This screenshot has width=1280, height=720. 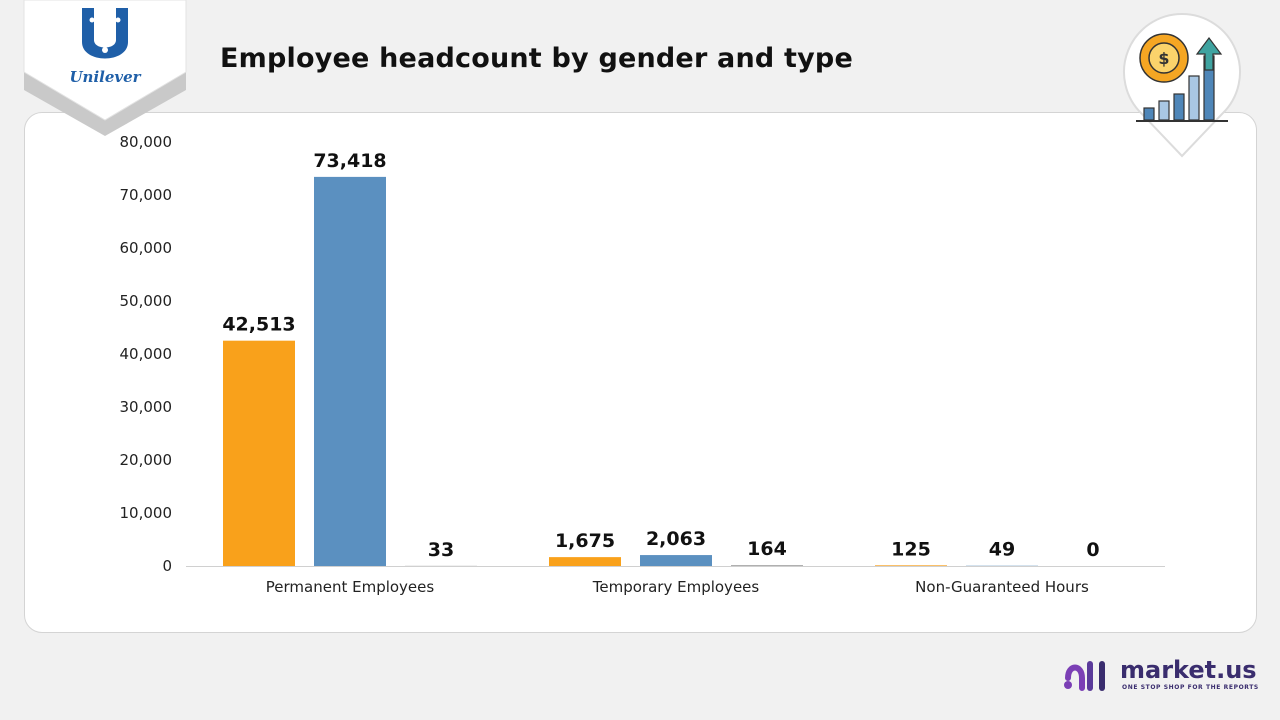 What do you see at coordinates (349, 161) in the screenshot?
I see `data-label: 73,418` at bounding box center [349, 161].